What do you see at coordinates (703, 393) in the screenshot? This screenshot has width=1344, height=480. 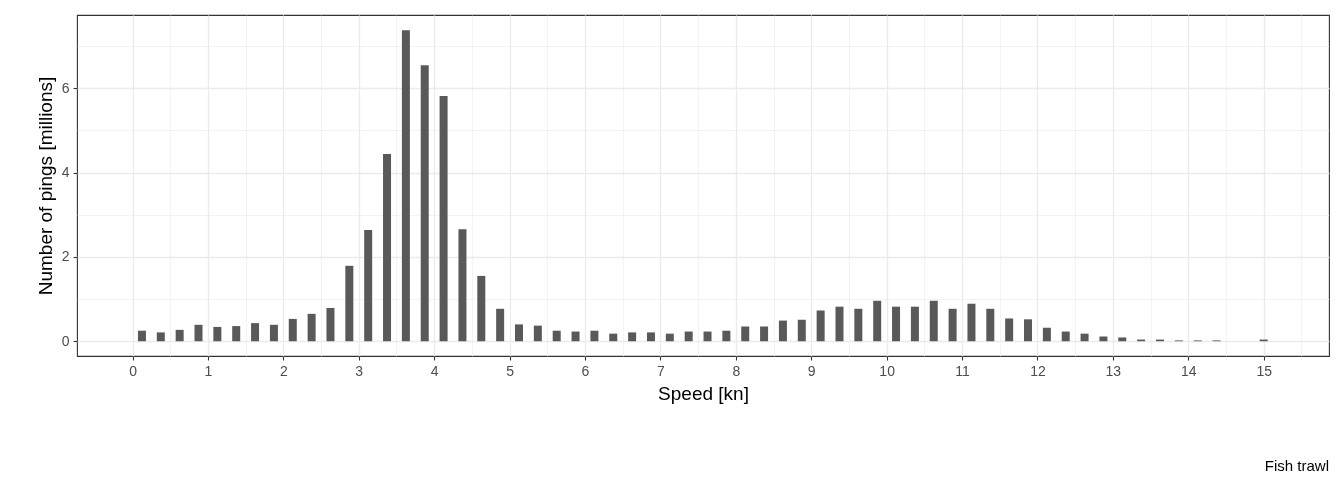 I see `x-axis-title: Speed [kn]` at bounding box center [703, 393].